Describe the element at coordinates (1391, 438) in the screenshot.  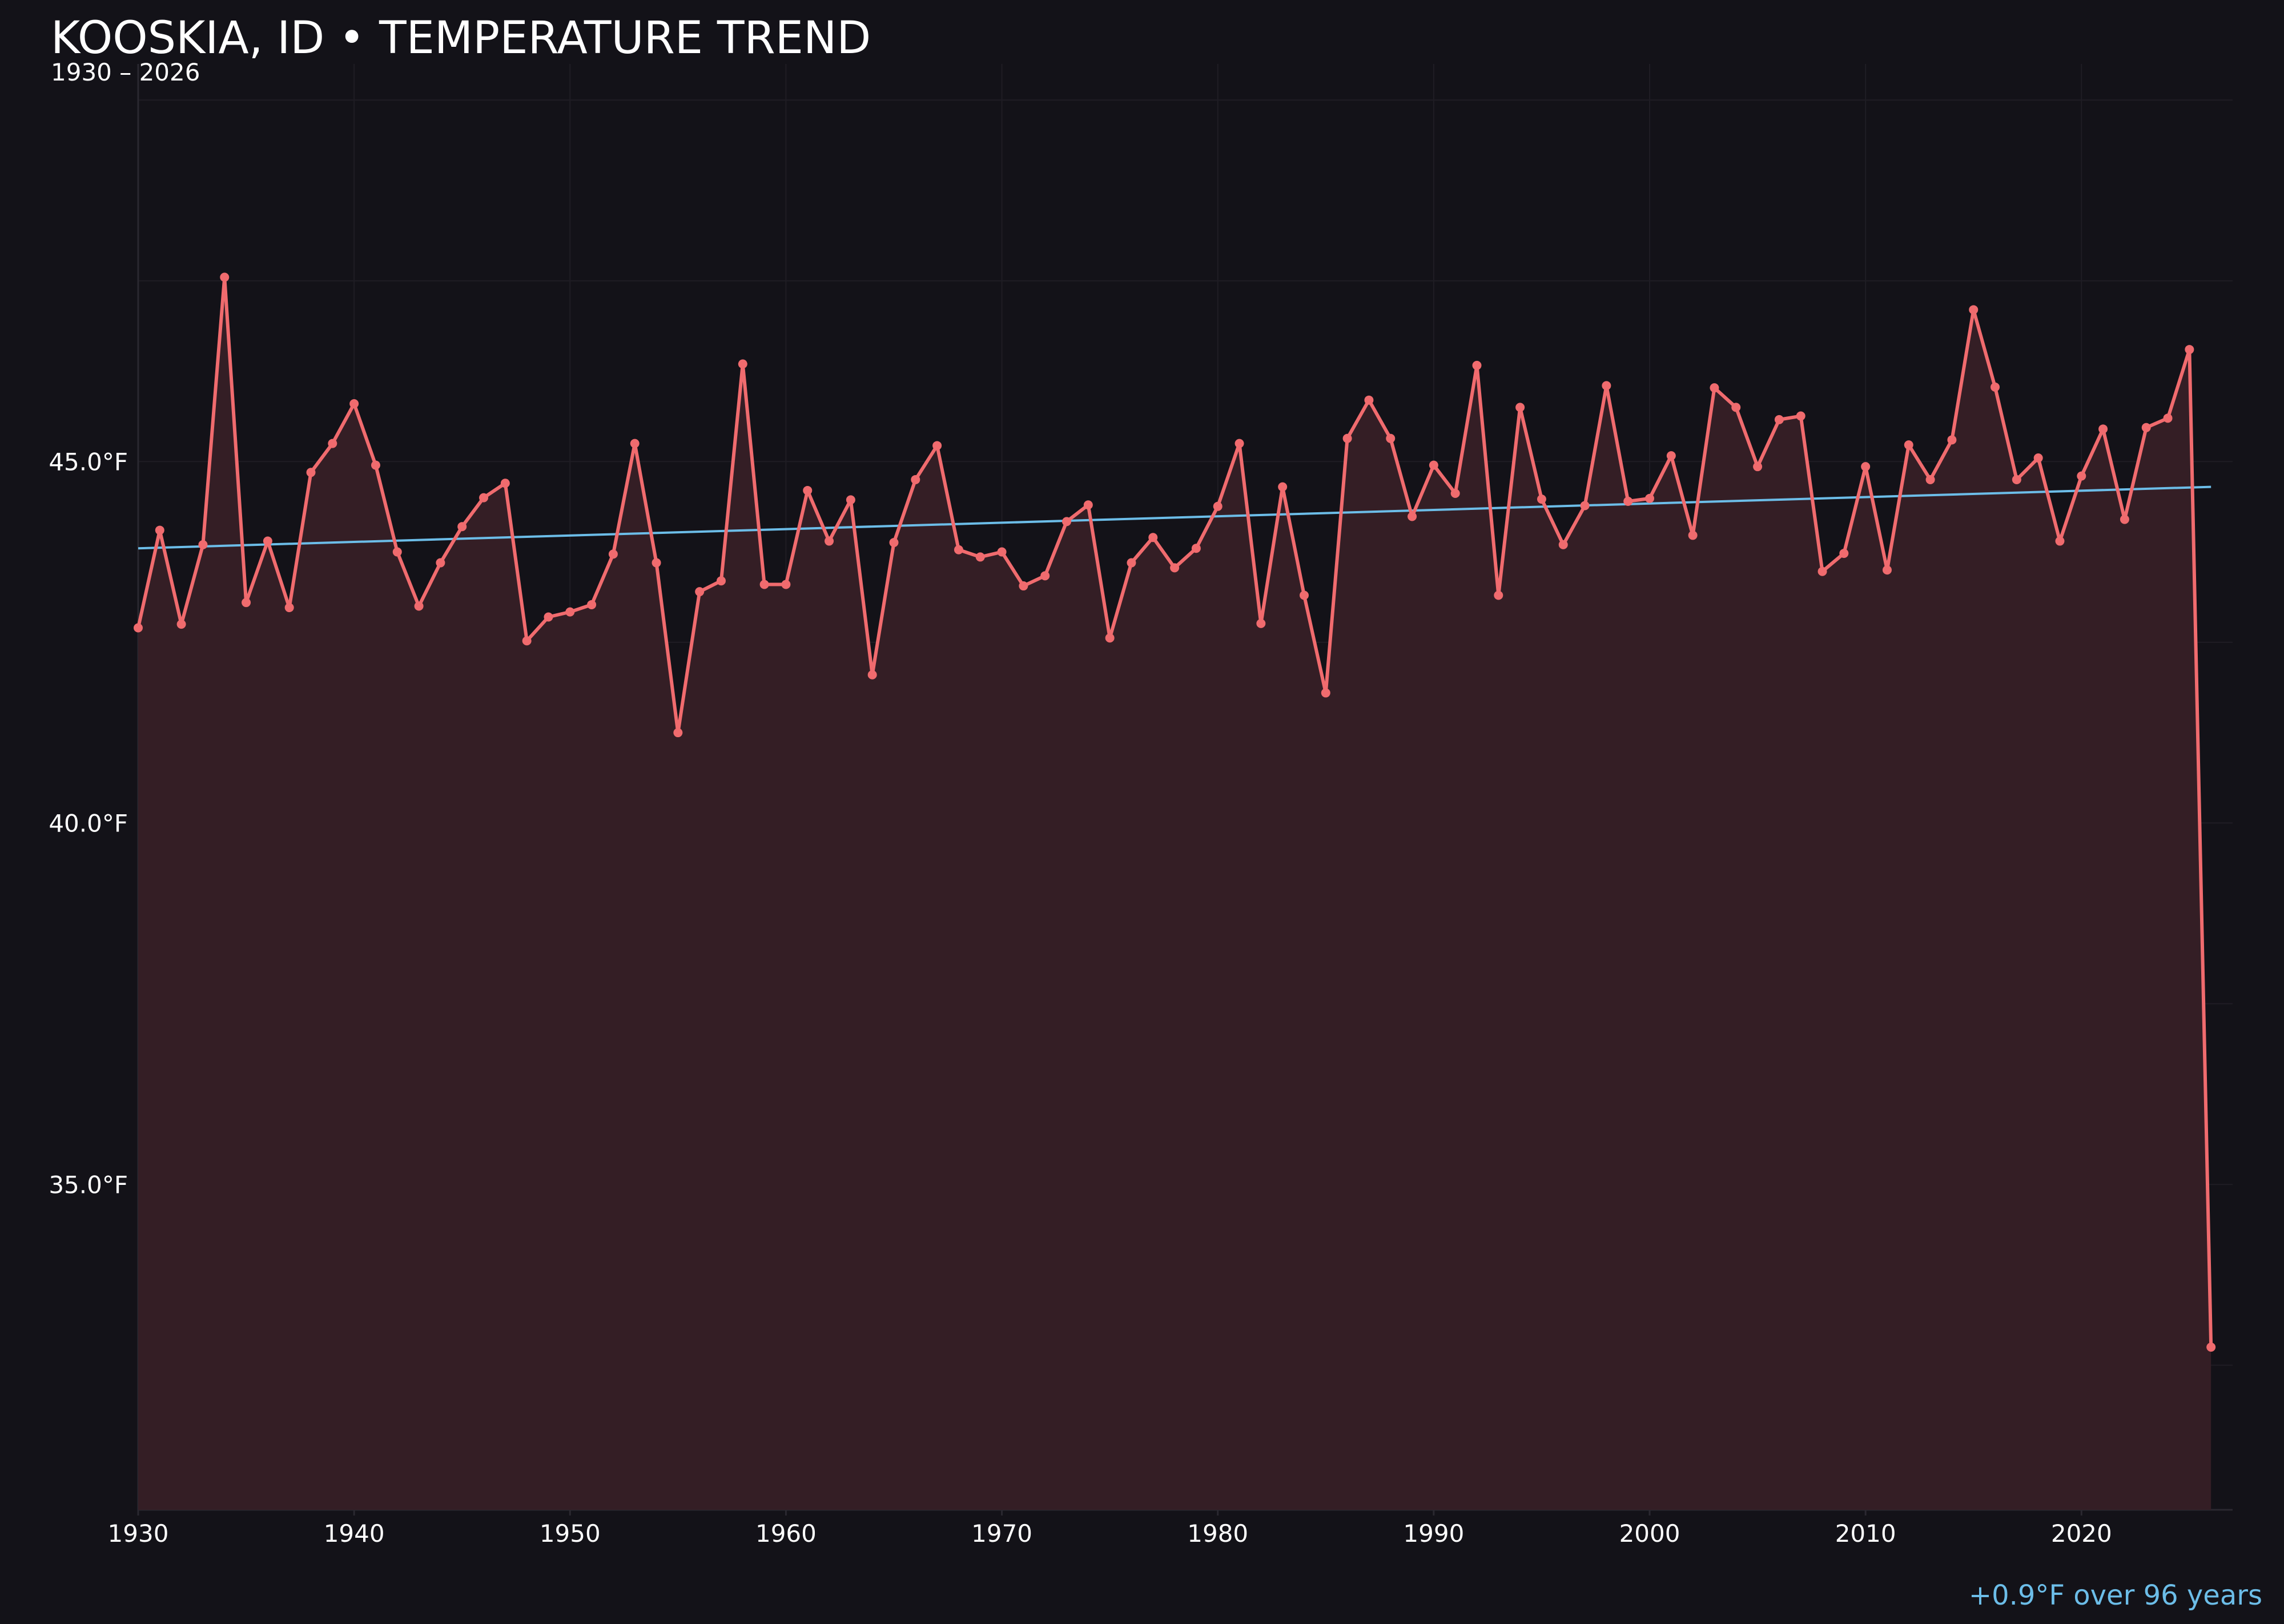
I see `data-point-1988` at that location.